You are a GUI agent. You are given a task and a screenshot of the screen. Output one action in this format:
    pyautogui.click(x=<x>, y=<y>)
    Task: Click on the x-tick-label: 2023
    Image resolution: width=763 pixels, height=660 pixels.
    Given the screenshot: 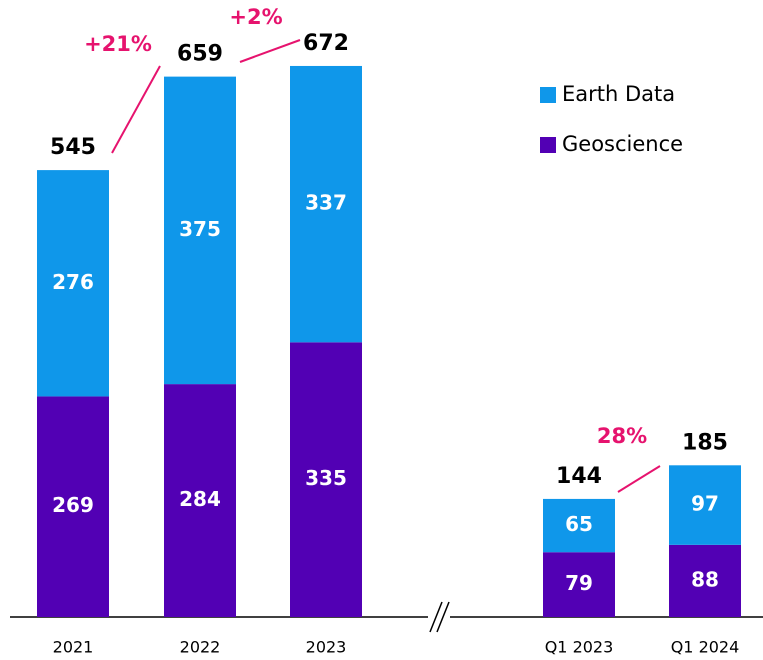 What is the action you would take?
    pyautogui.click(x=326, y=647)
    